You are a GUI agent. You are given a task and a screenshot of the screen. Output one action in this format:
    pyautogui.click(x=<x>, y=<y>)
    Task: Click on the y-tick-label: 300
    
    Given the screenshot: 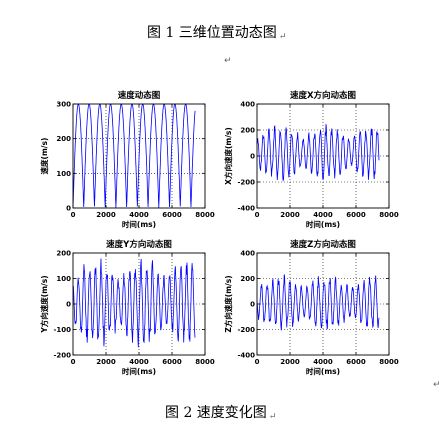 What is the action you would take?
    pyautogui.click(x=63, y=105)
    